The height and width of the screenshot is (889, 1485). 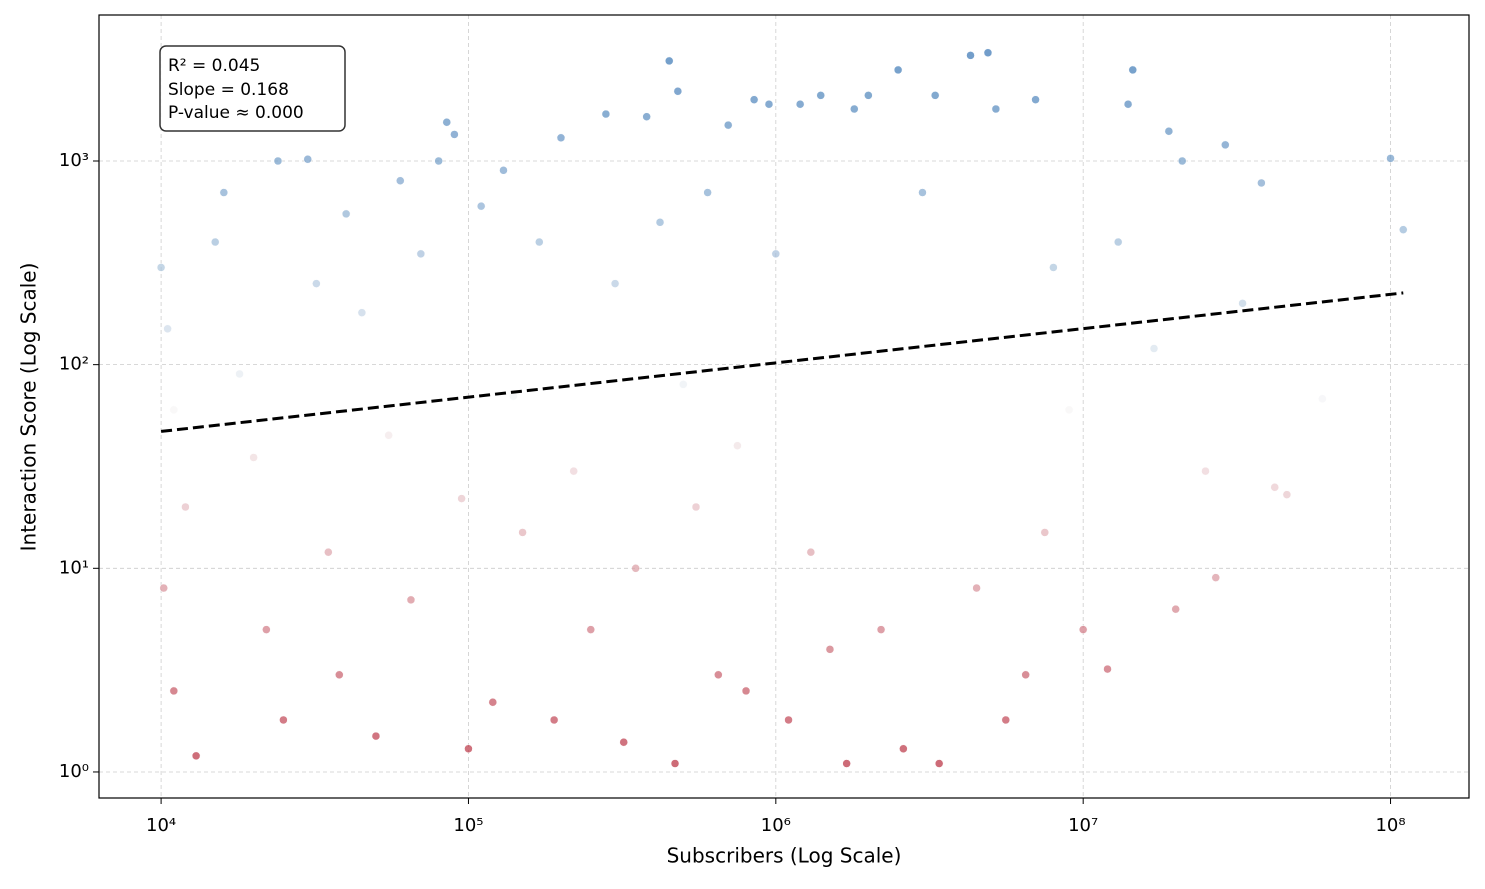 What do you see at coordinates (228, 90) in the screenshot?
I see `annotation: Slope = 0.168` at bounding box center [228, 90].